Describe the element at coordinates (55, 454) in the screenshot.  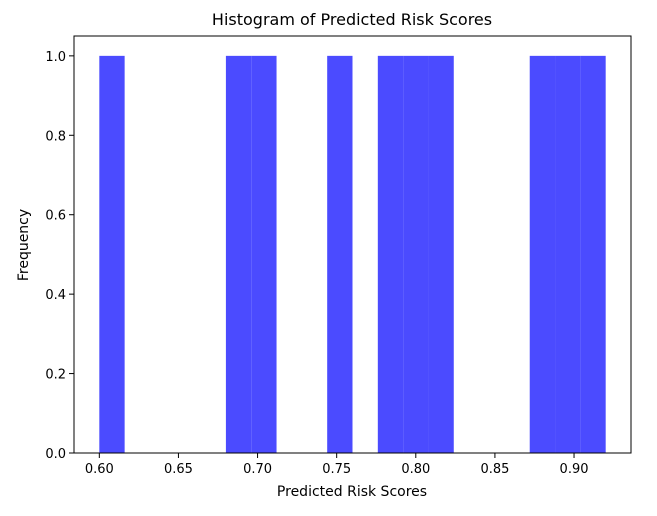
I see `y-tick-label: 0.0` at that location.